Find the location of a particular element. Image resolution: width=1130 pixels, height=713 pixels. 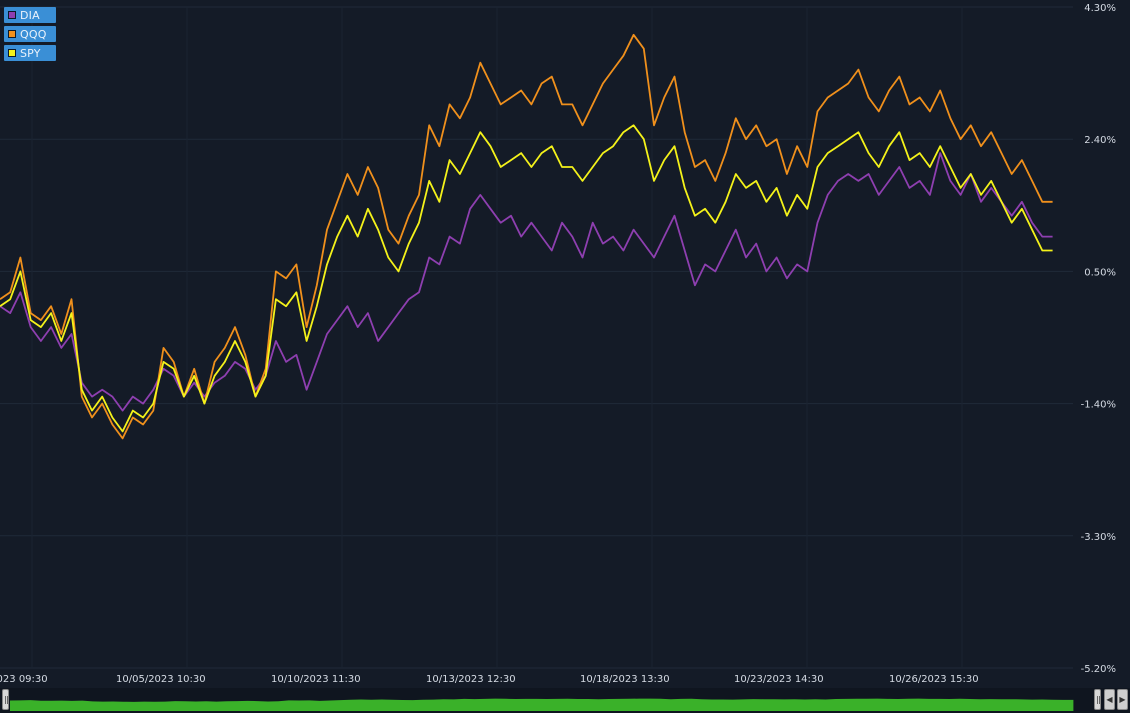

navigator-preview is located at coordinates (542, 704).